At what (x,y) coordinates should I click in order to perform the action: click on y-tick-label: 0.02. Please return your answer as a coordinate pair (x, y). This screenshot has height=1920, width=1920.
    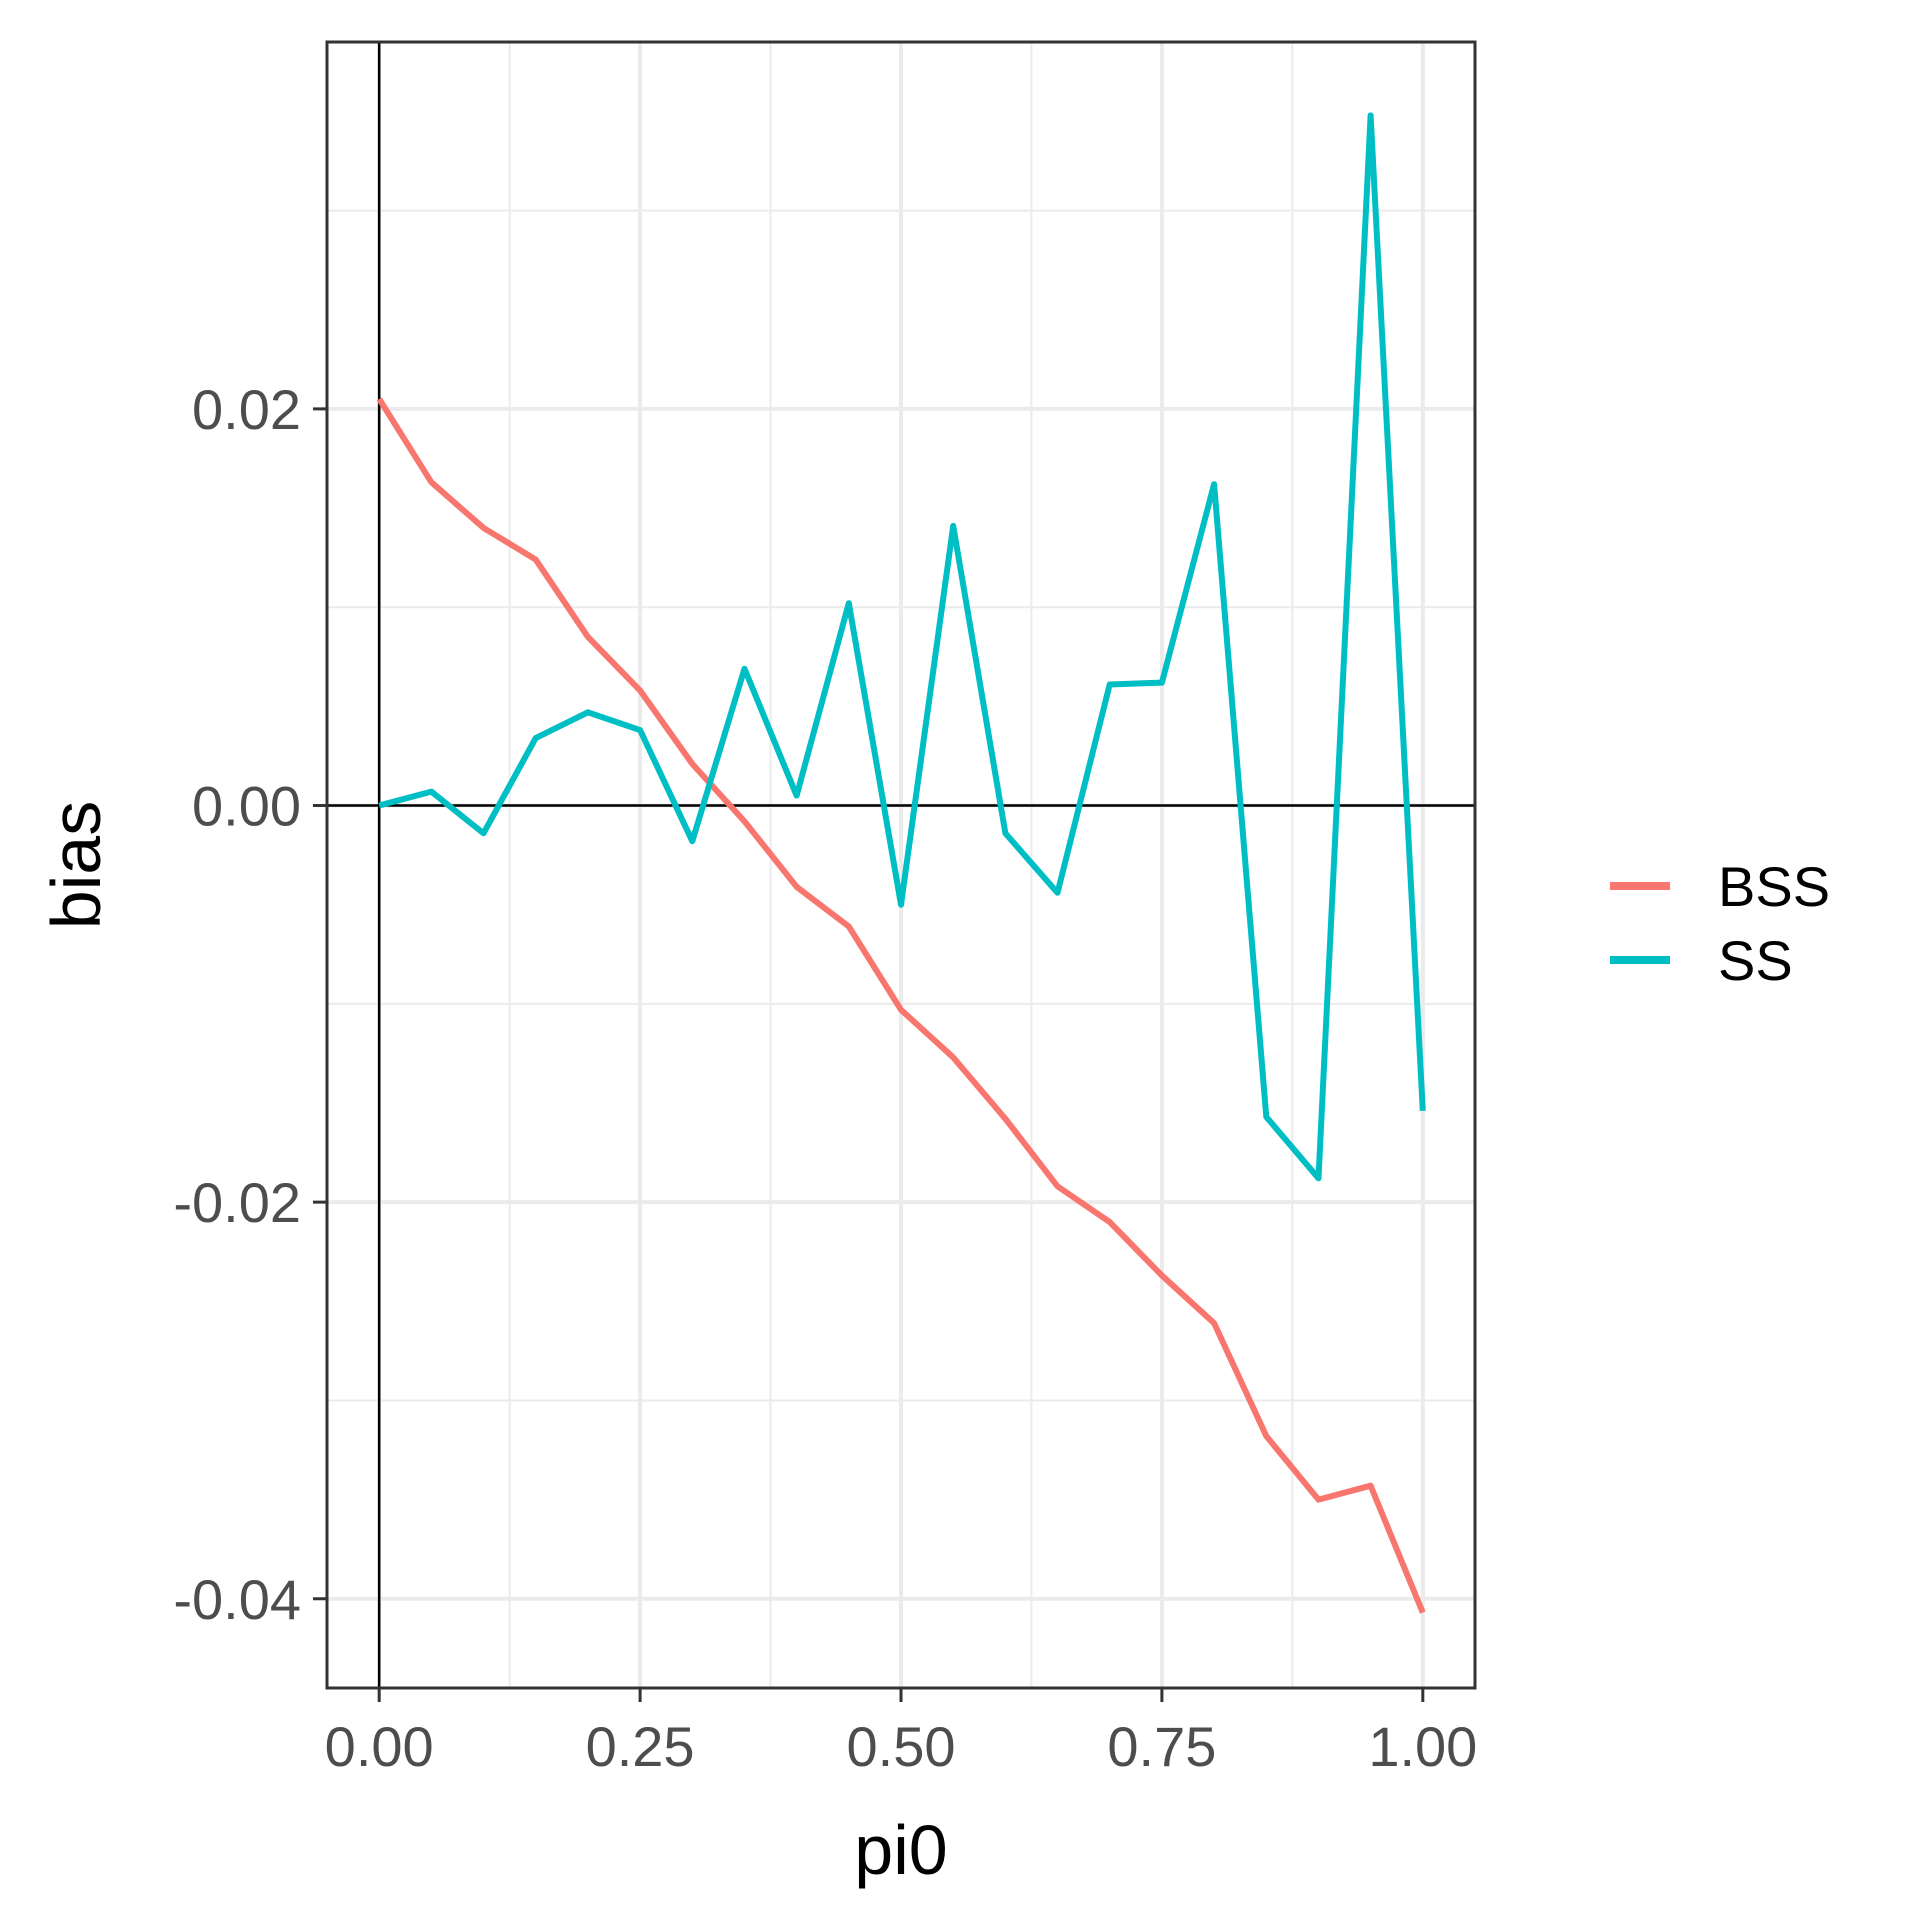
    Looking at the image, I should click on (246, 409).